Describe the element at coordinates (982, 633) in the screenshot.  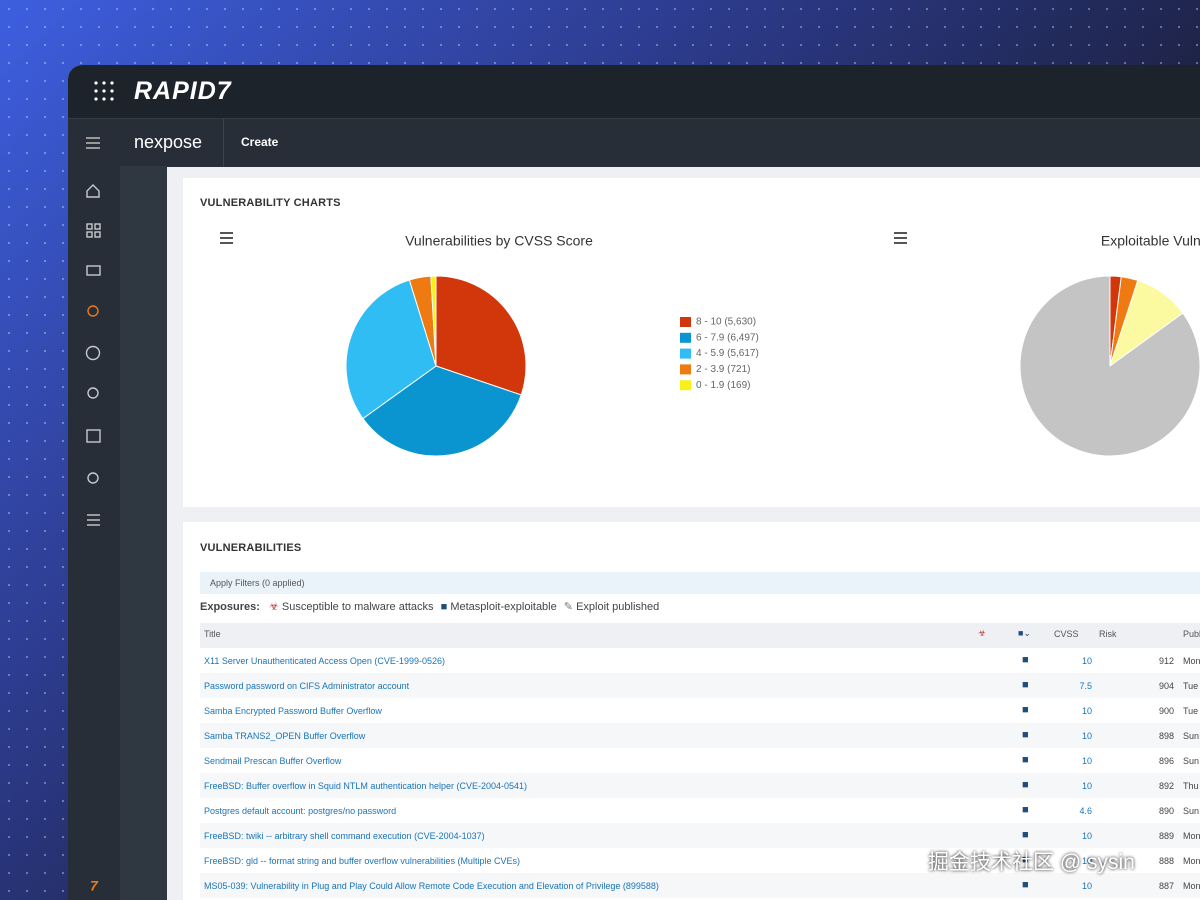
I see `malware-column-icon: ☣` at that location.